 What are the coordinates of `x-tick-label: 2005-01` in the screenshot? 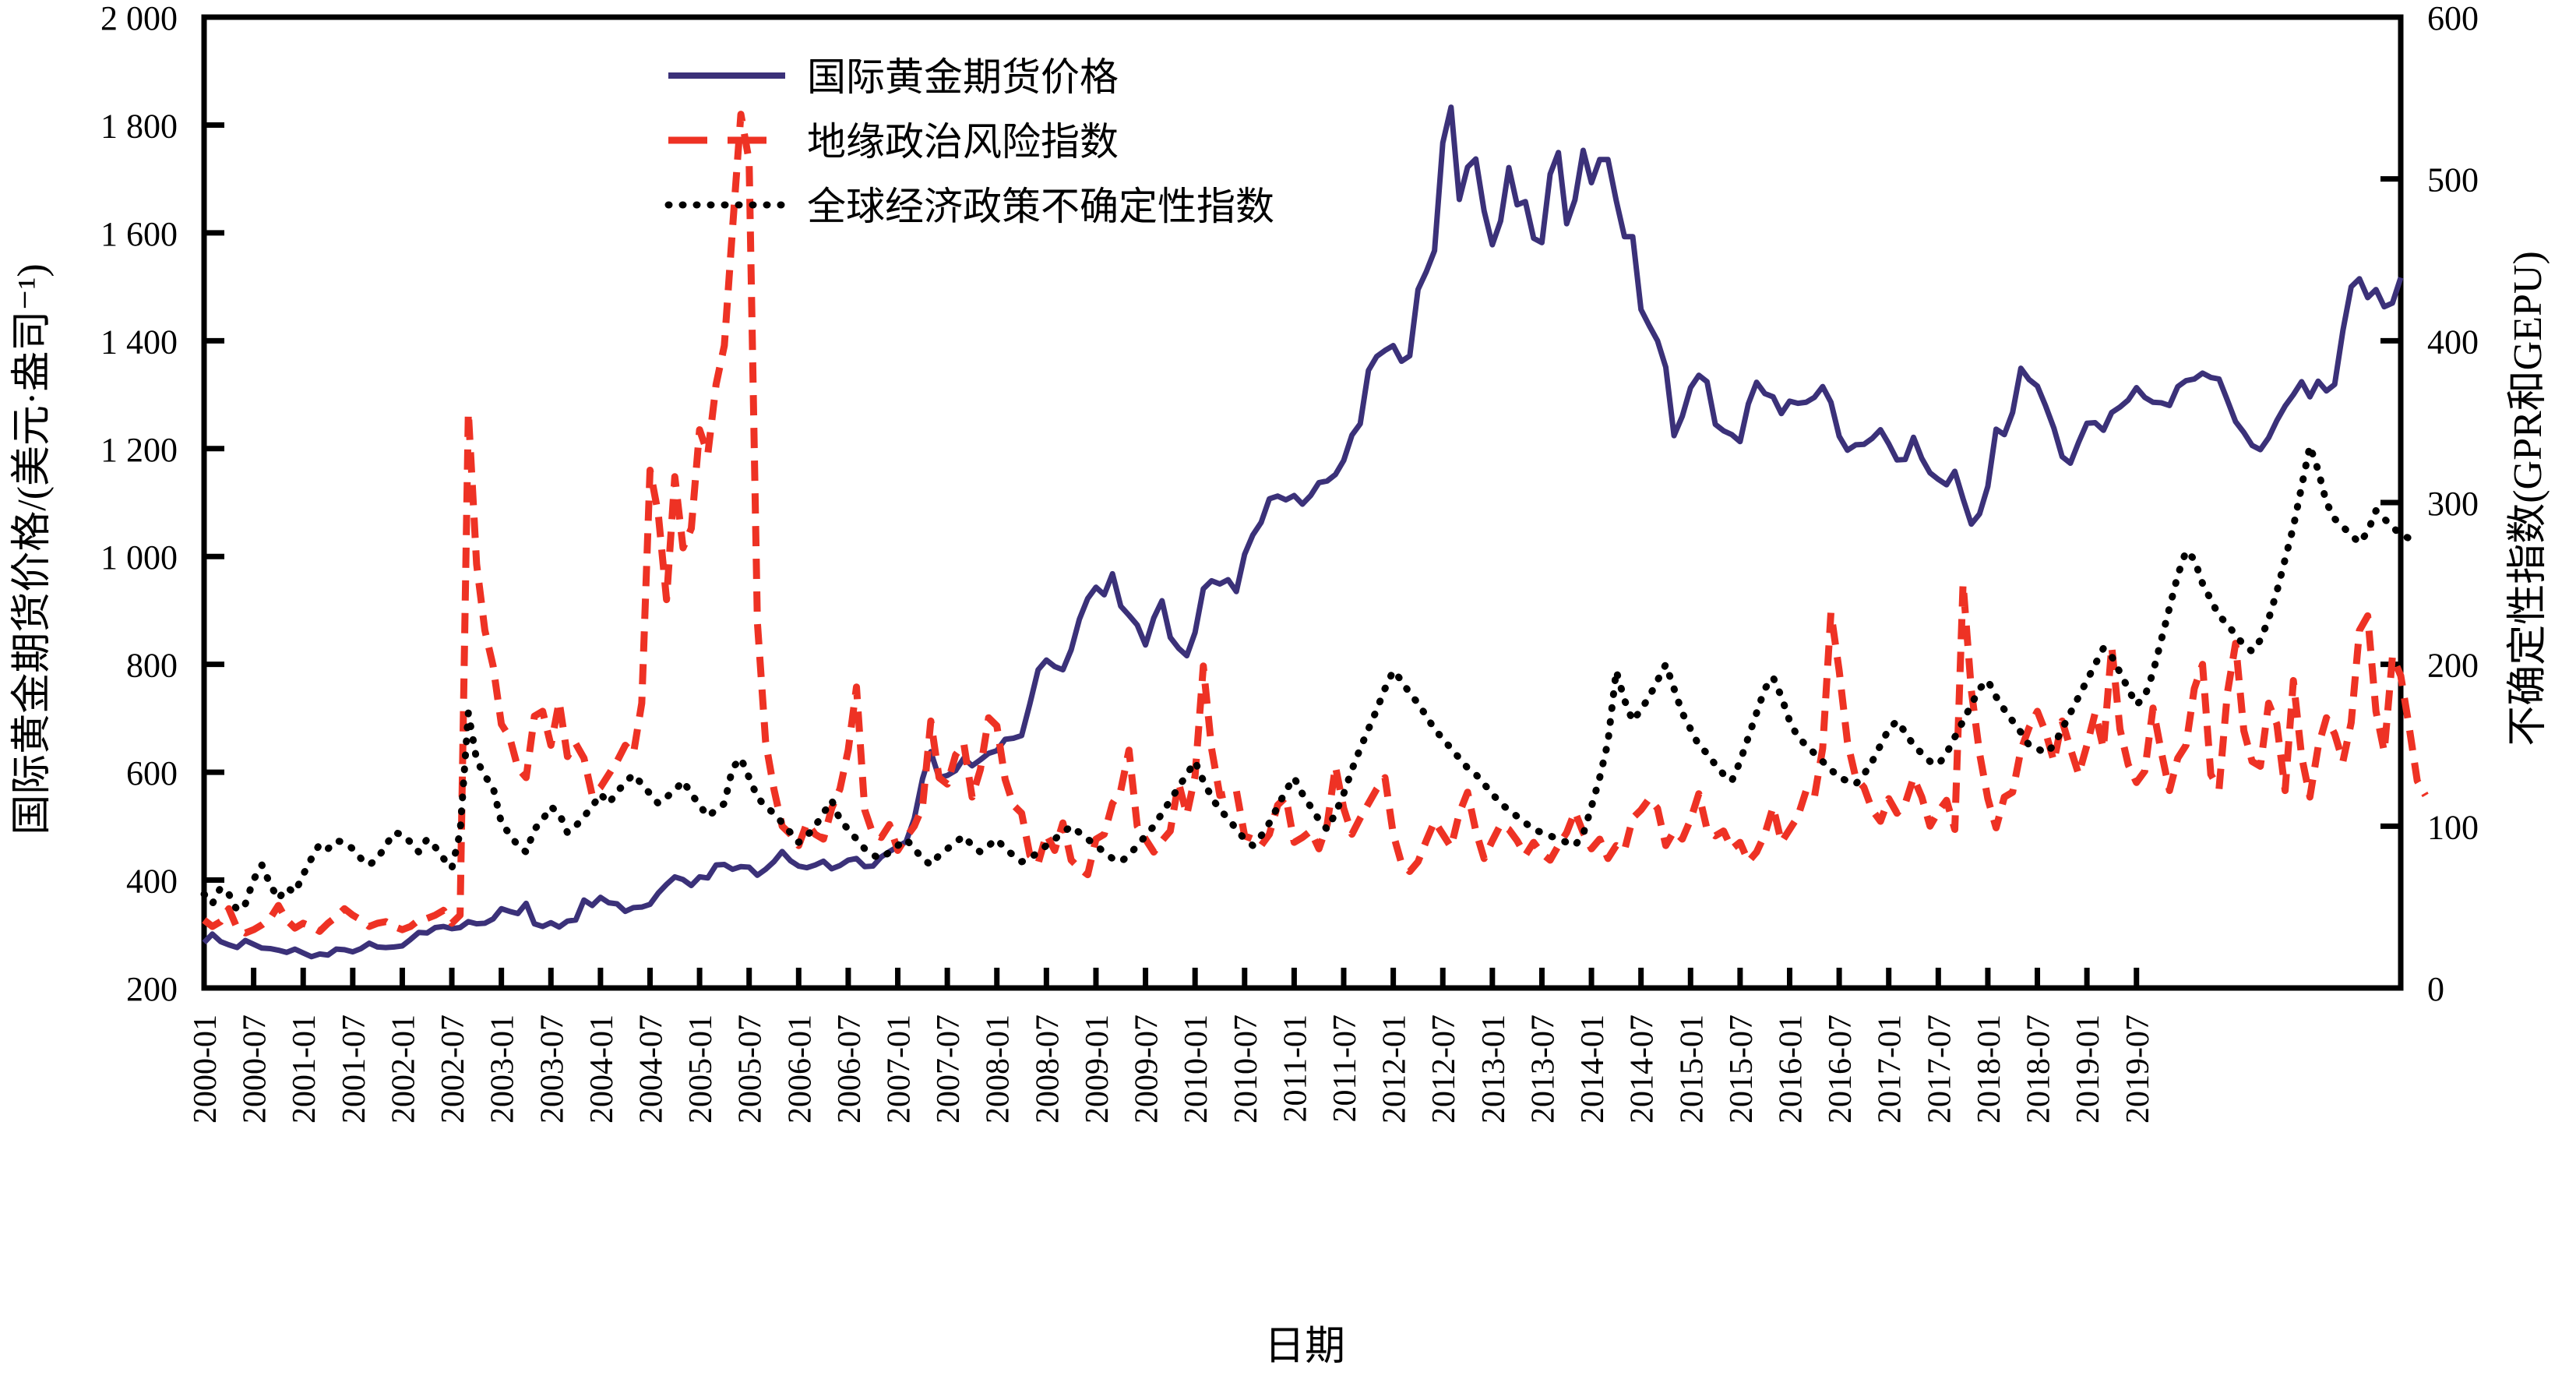 It's located at (701, 1069).